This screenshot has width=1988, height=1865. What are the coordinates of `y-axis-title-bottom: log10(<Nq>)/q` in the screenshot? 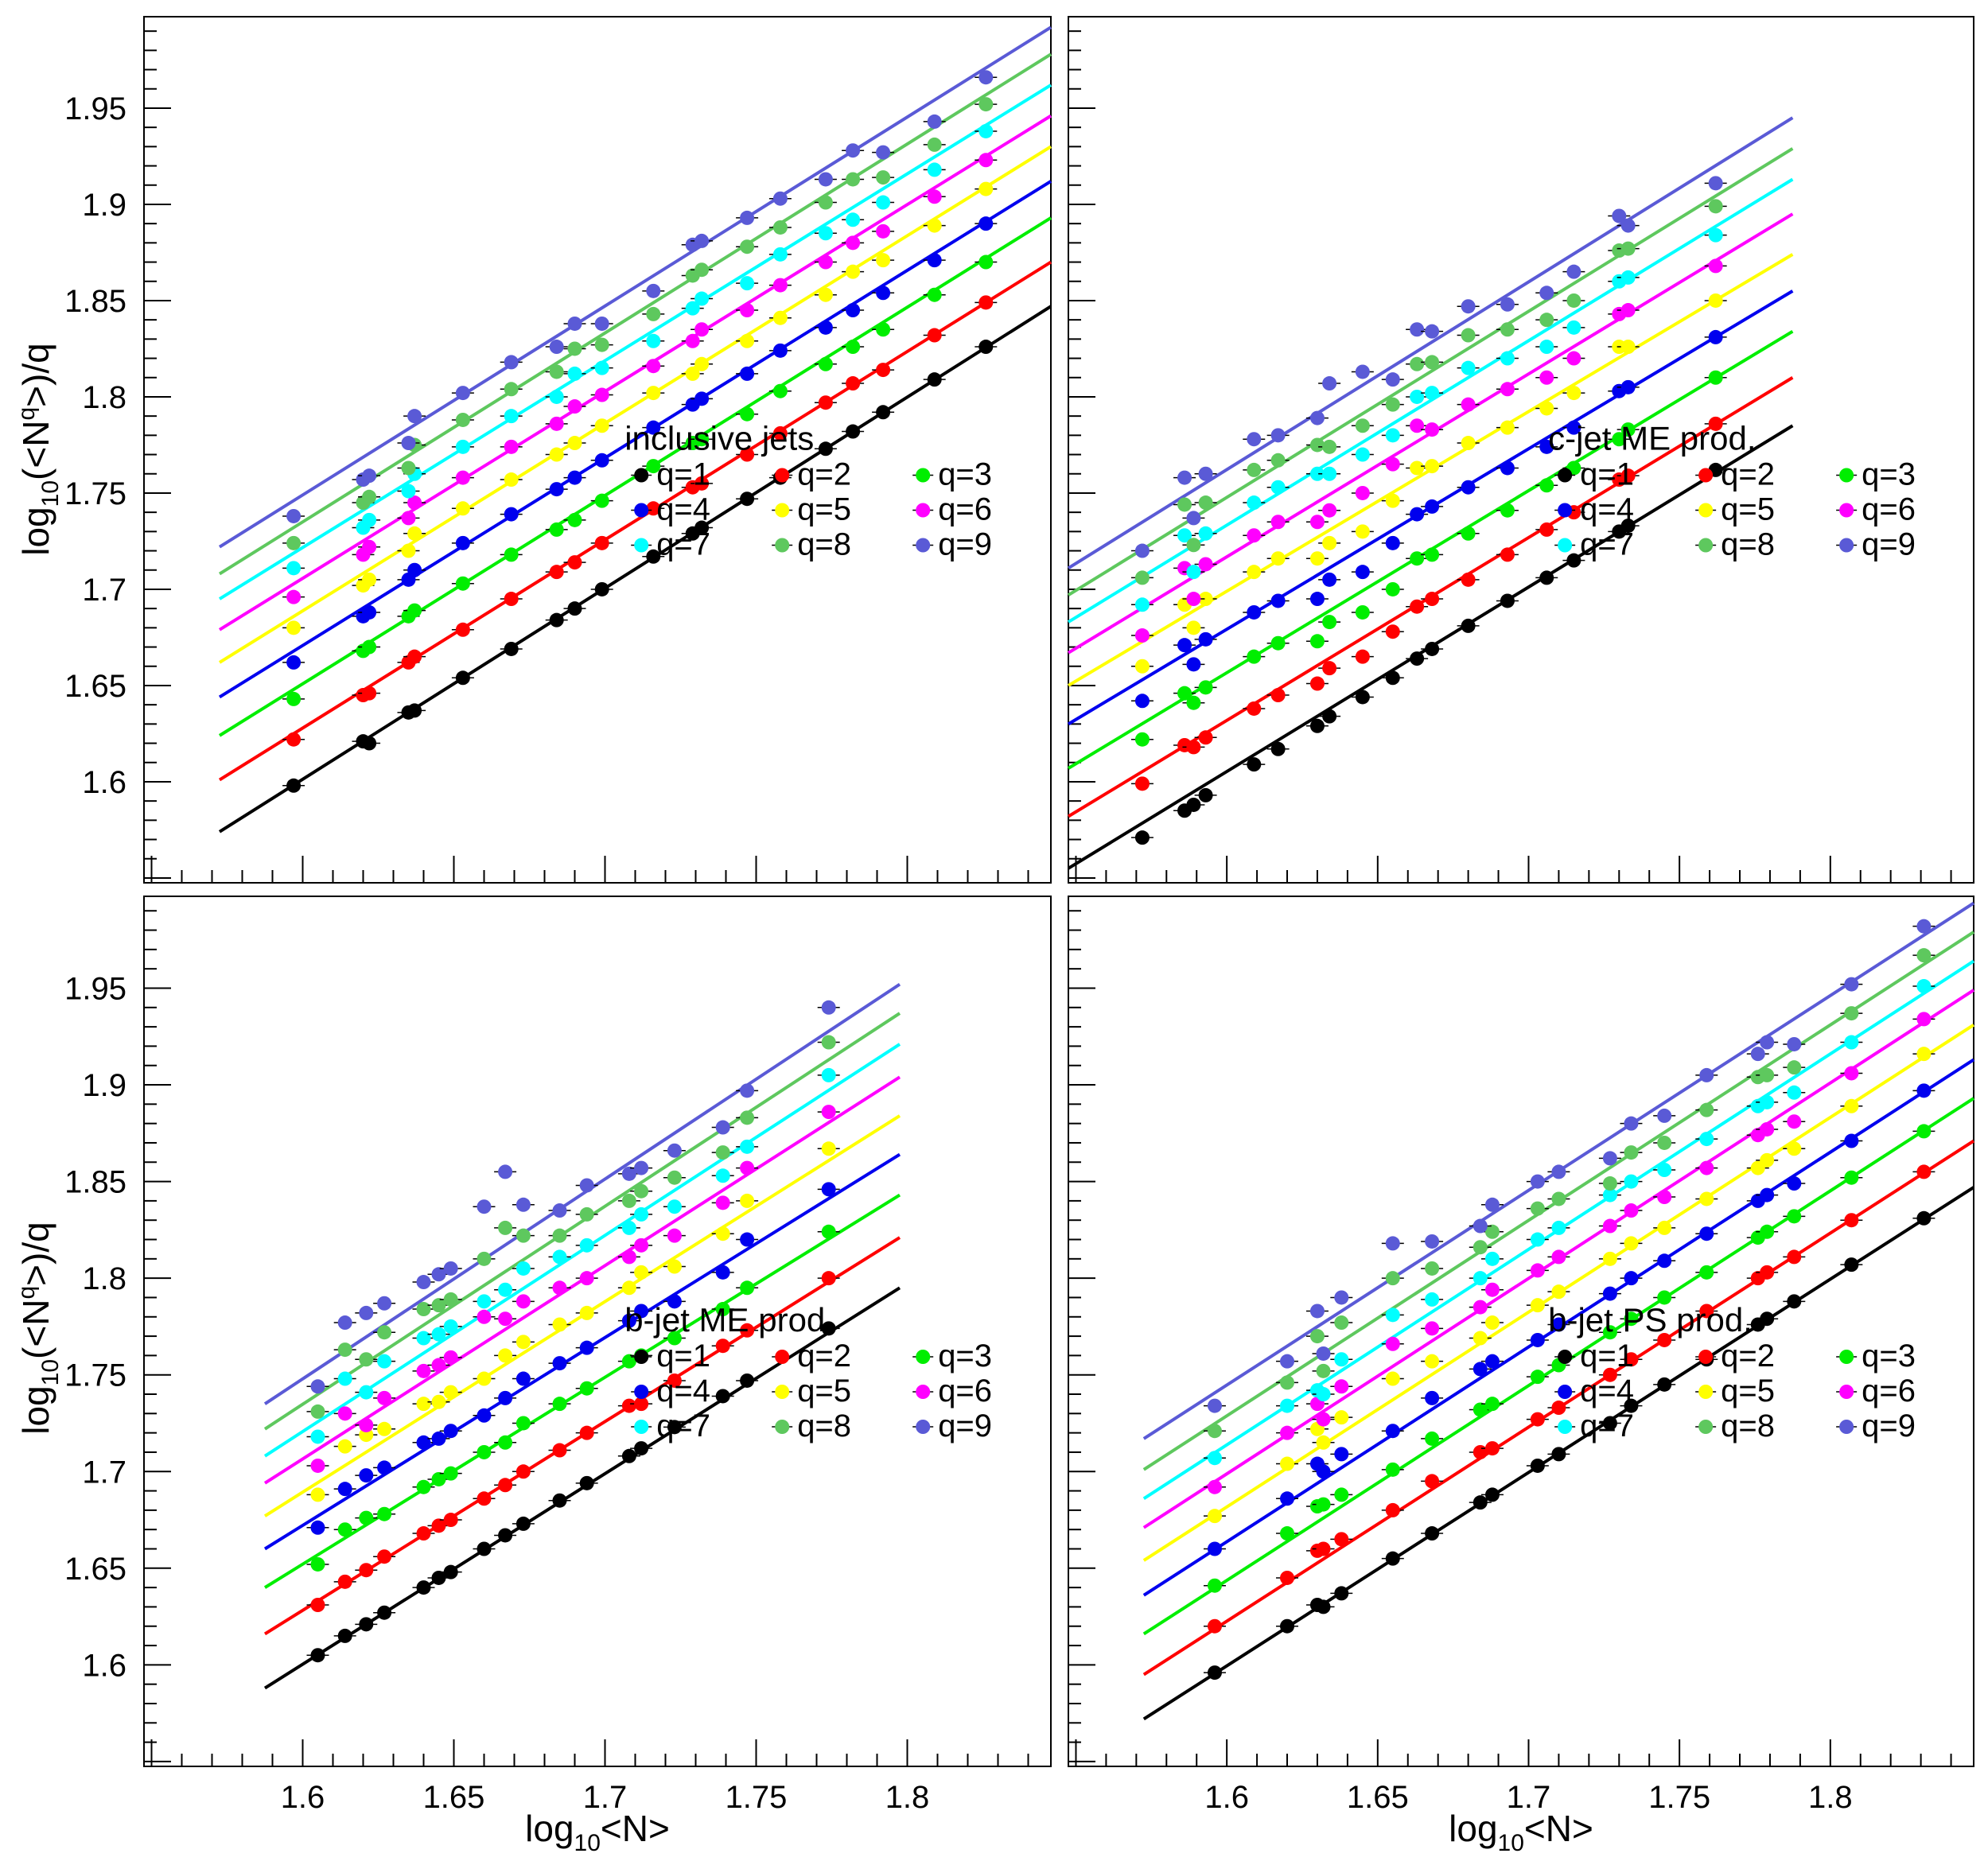 It's located at (39, 1328).